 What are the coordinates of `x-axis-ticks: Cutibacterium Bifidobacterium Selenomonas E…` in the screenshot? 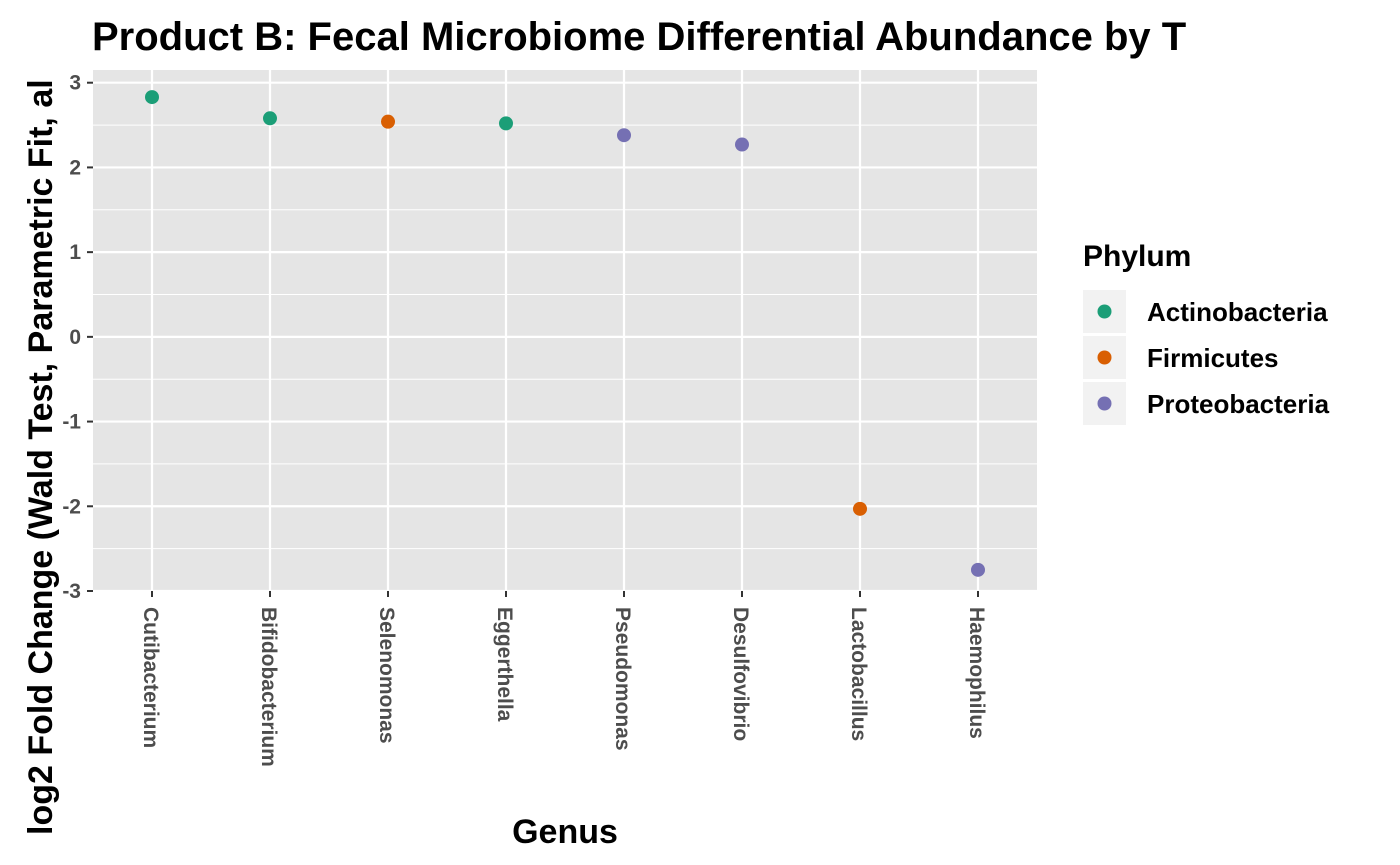 It's located at (563, 679).